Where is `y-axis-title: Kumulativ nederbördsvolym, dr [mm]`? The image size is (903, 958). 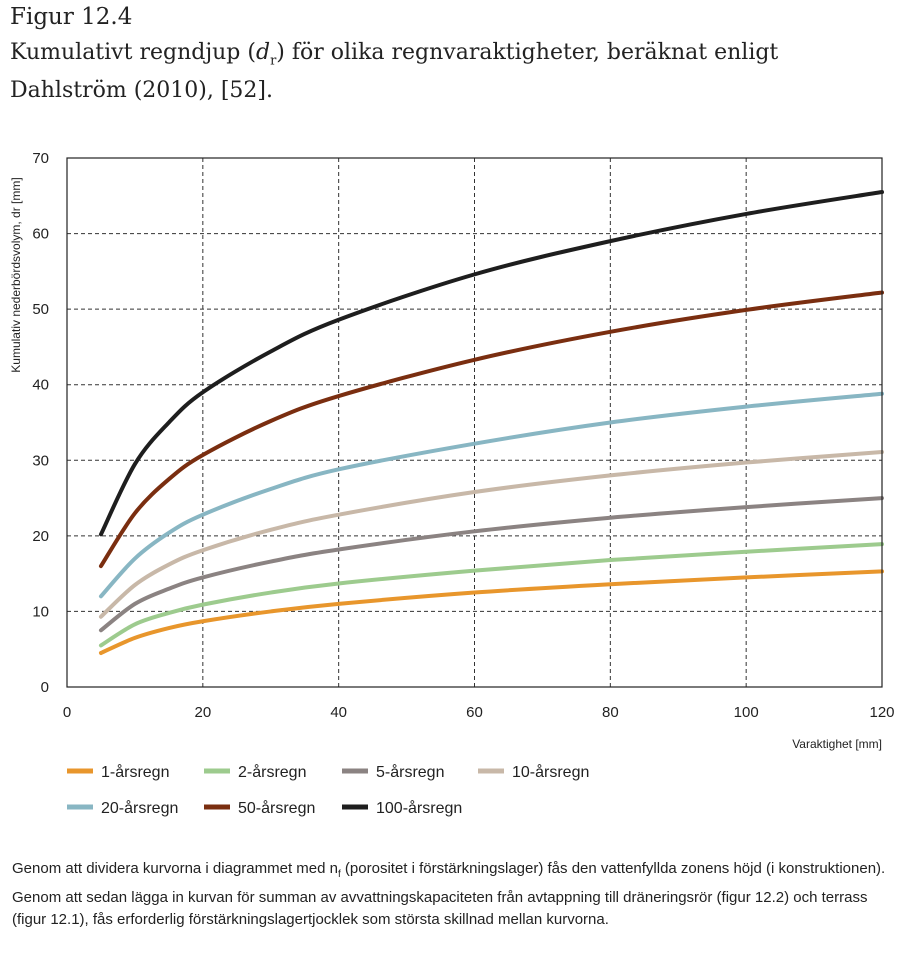
y-axis-title: Kumulativ nederbördsvolym, dr [mm] is located at coordinates (16, 274).